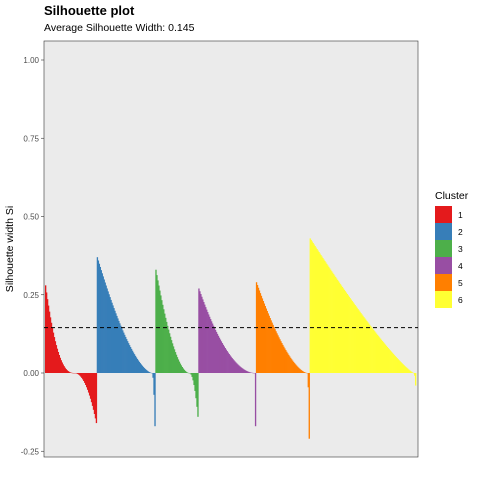 This screenshot has width=480, height=480. I want to click on y-tick-label: 0.00, so click(31, 373).